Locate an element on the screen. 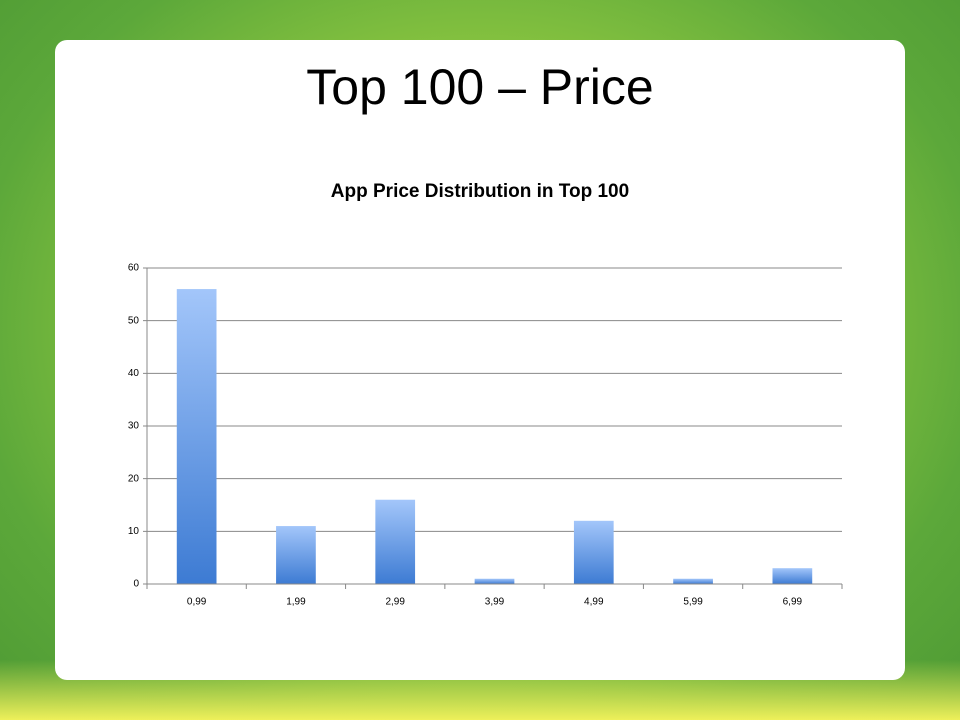  x-tick-label: 4,99 is located at coordinates (594, 602).